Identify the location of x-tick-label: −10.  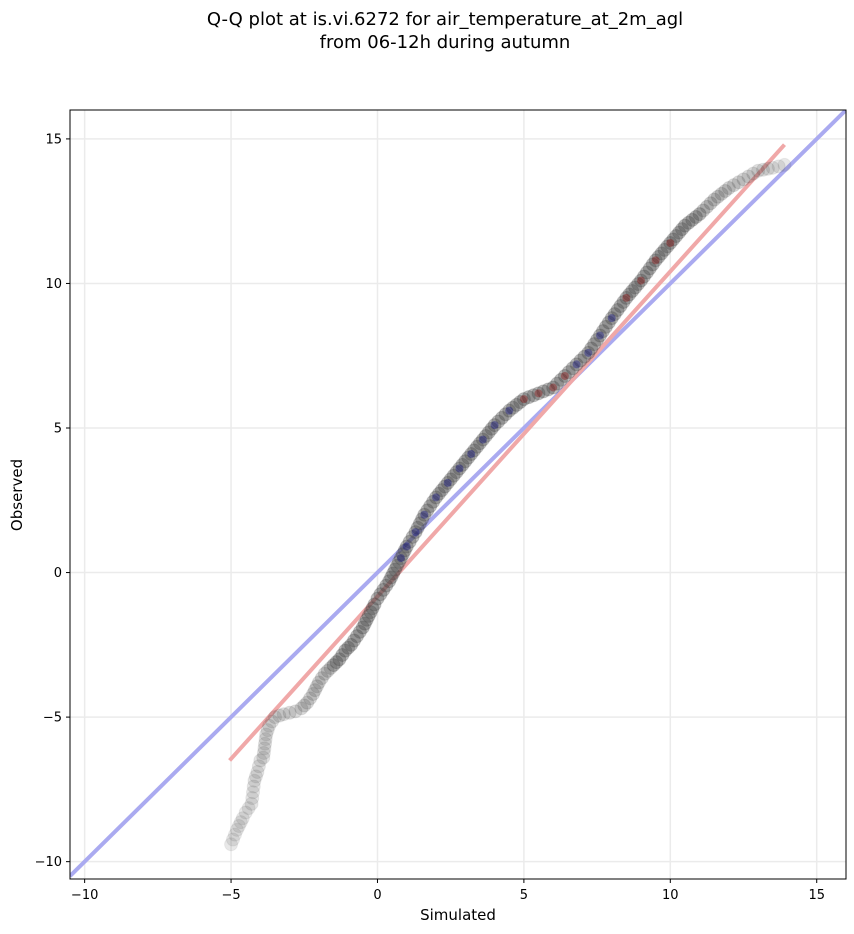
(84, 895).